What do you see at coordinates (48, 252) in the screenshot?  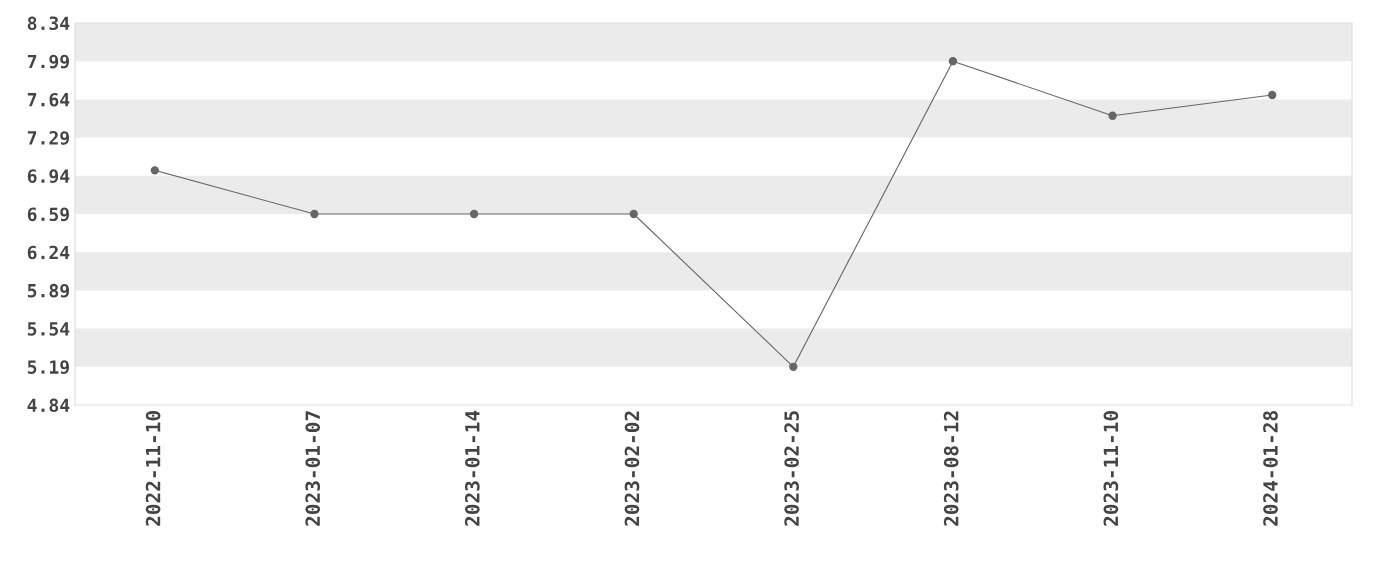 I see `y-tick-label: 6.24` at bounding box center [48, 252].